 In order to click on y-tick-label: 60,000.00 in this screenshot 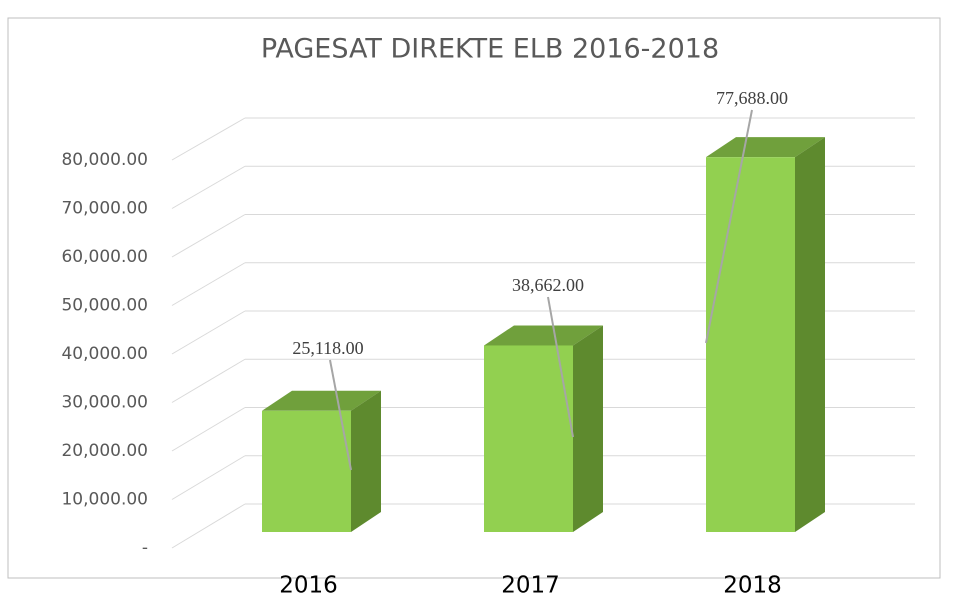, I will do `click(104, 257)`.